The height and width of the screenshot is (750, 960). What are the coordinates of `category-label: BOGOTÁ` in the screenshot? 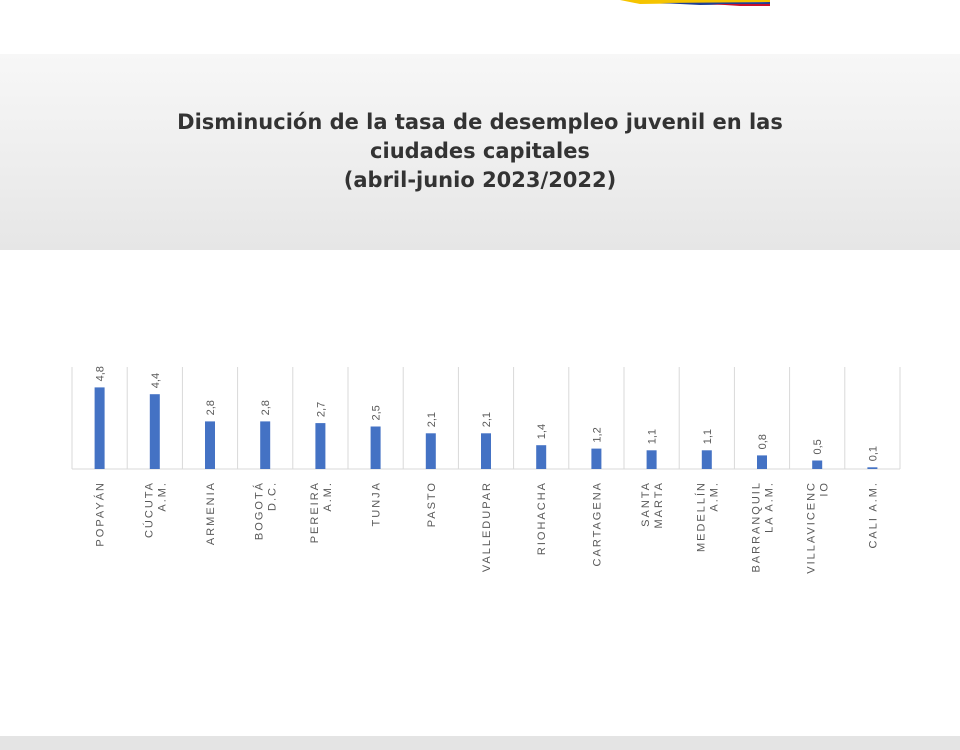 It's located at (259, 510).